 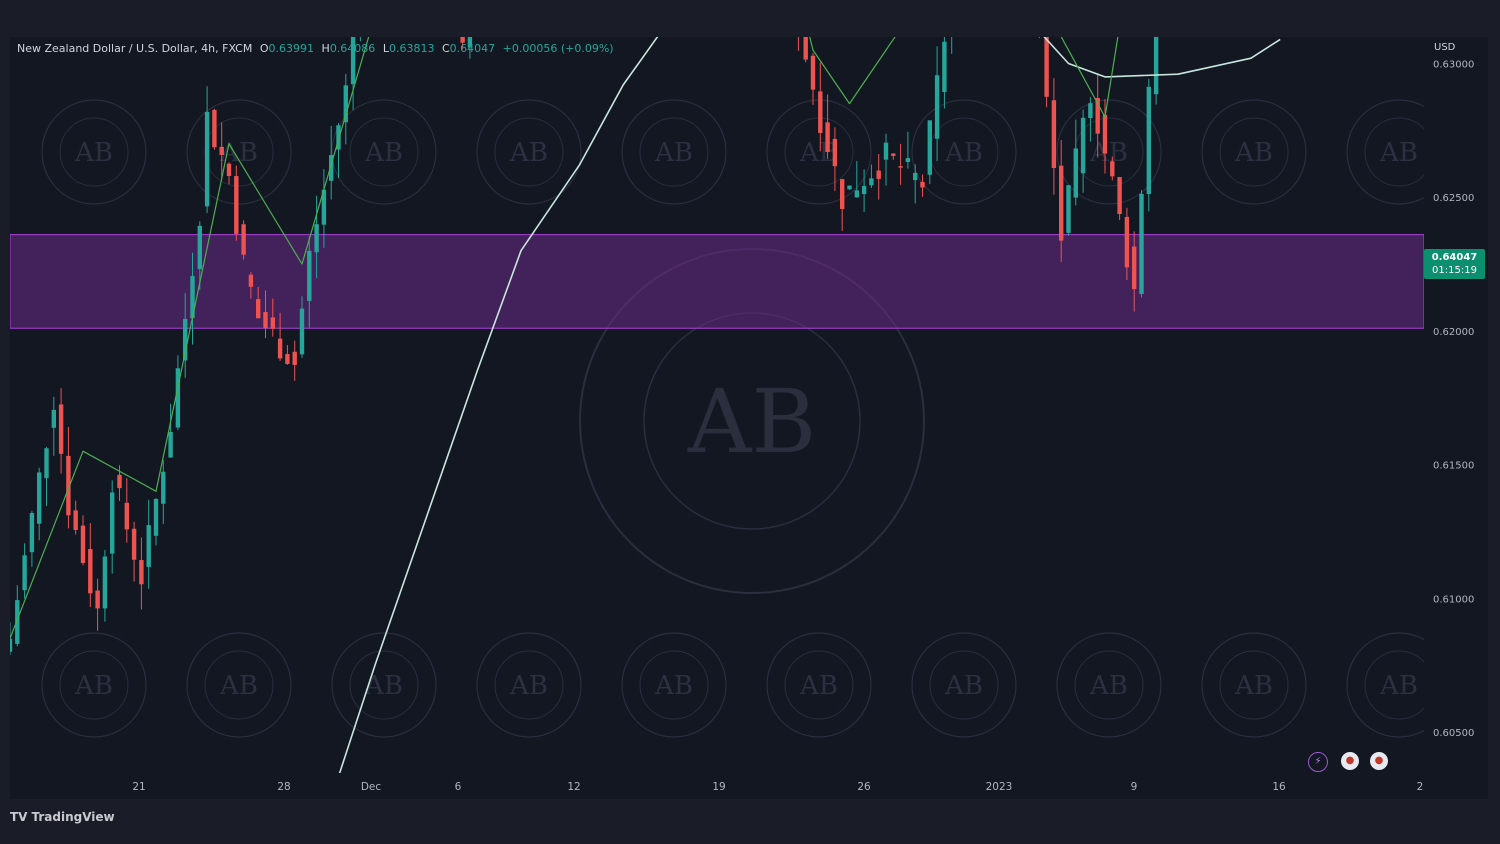 I want to click on lightning-icon: ⚡, so click(x=1318, y=762).